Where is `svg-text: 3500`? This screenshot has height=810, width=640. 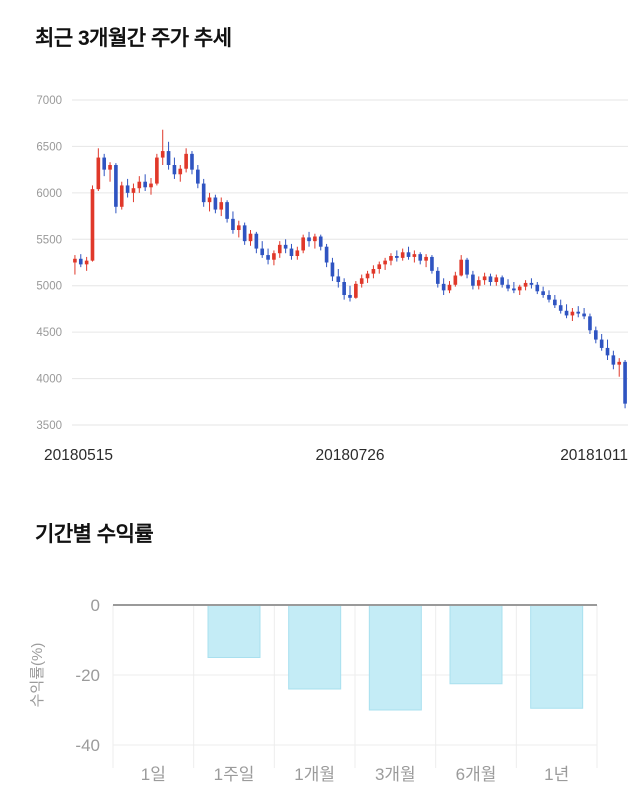 svg-text: 3500 is located at coordinates (49, 426).